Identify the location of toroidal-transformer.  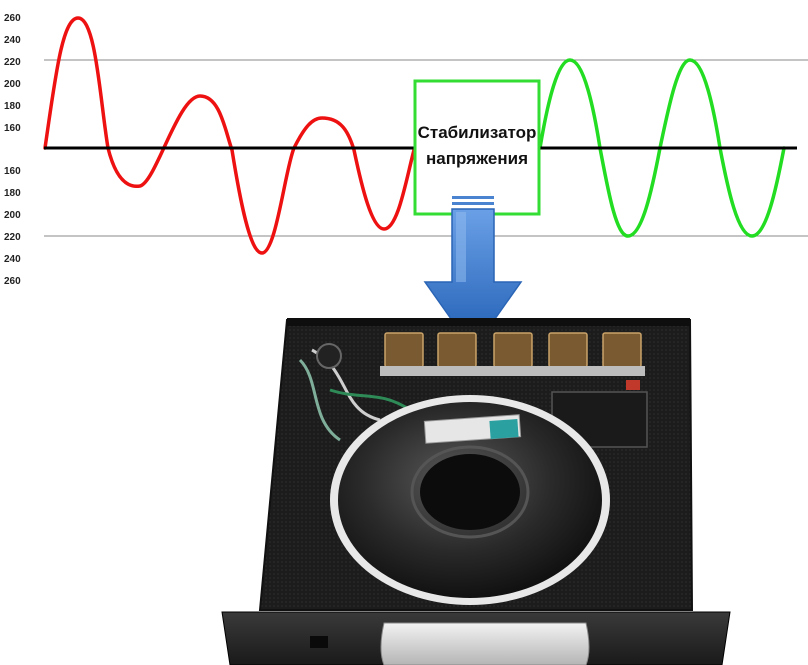
(470, 500).